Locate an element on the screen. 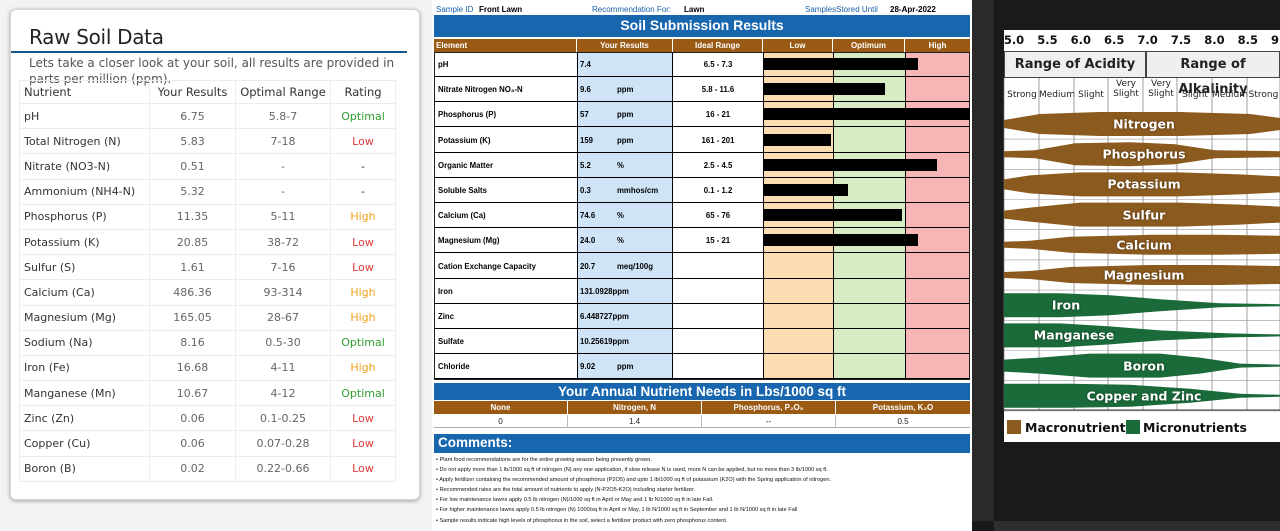 The image size is (1280, 531). results-row: Calcium (Ca) 74.6% 65 - 76 is located at coordinates (702, 216).